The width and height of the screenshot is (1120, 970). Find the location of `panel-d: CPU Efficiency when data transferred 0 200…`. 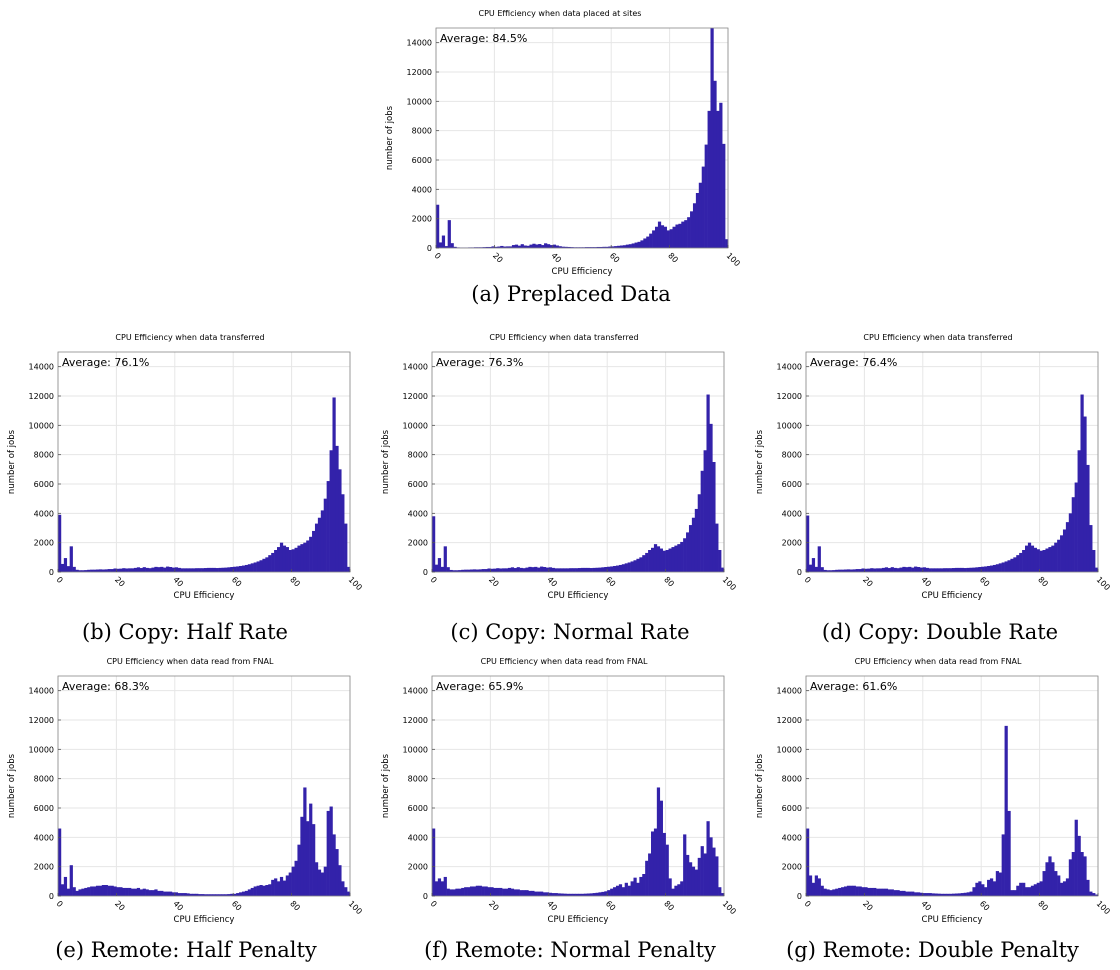

panel-d: CPU Efficiency when data transferred 0 200… is located at coordinates (934, 468).